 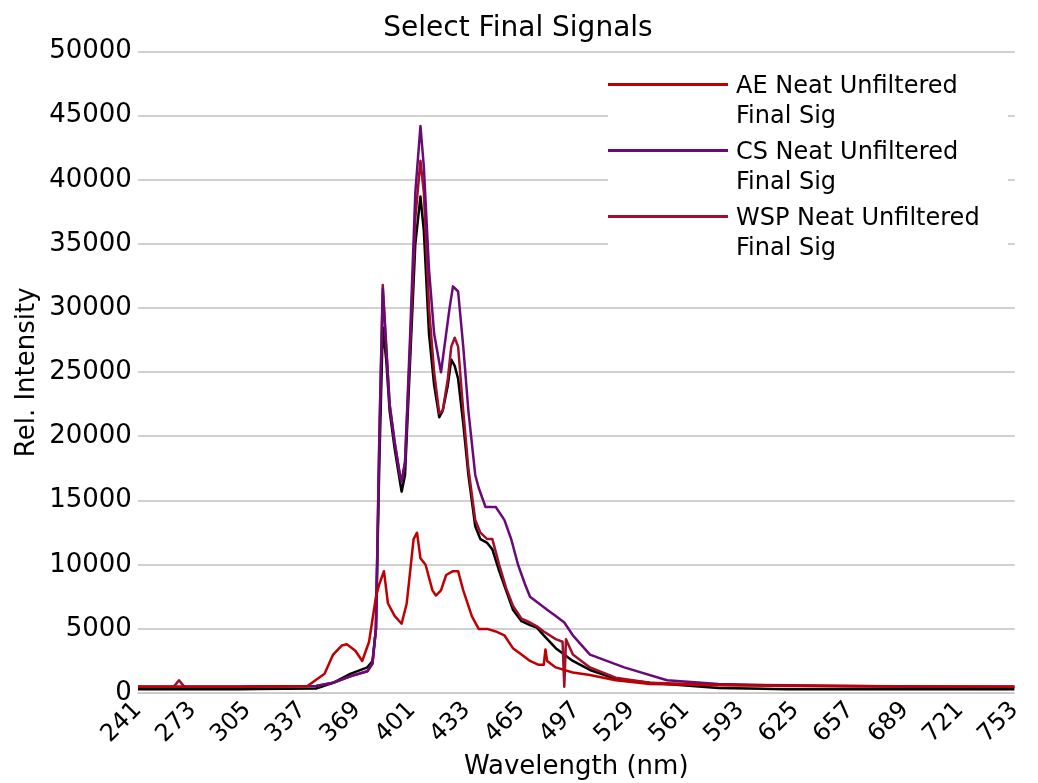 I want to click on x-tick-label: 305, so click(x=230, y=721).